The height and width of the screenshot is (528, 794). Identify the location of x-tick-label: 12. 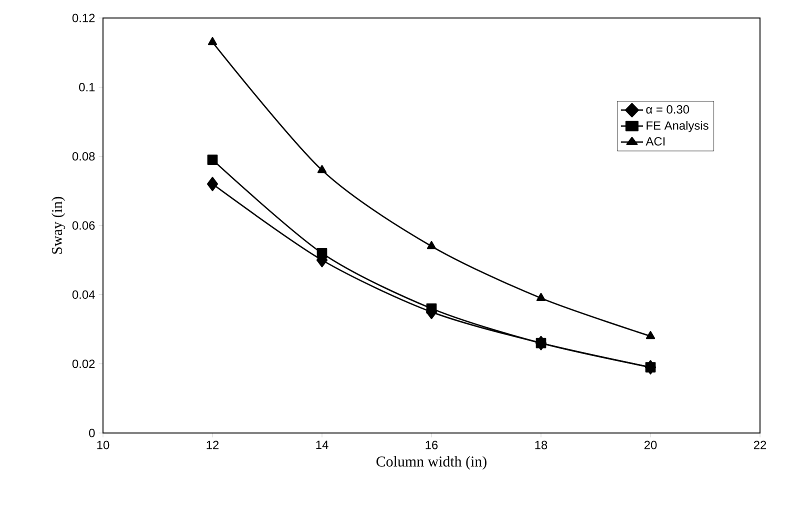
(212, 445).